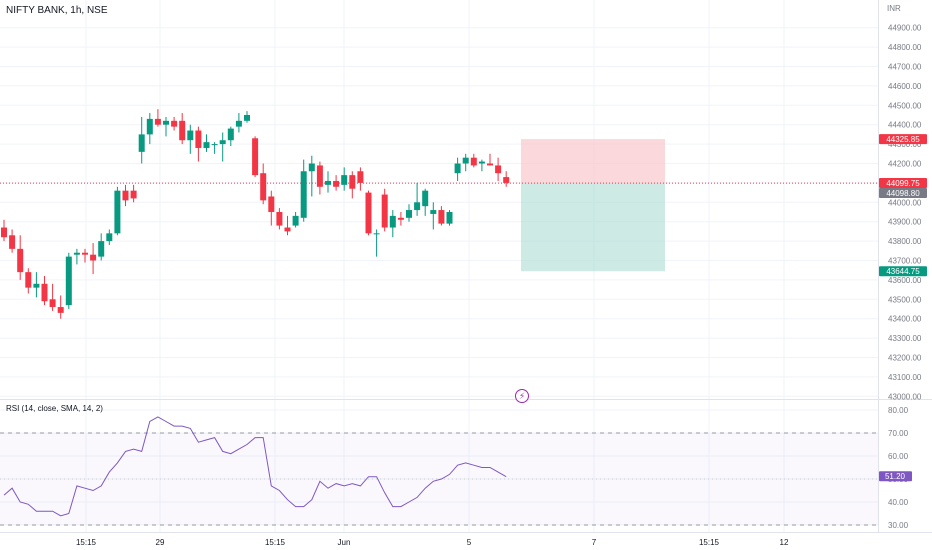 The image size is (932, 550). I want to click on price-tick-label: 44700.00, so click(905, 67).